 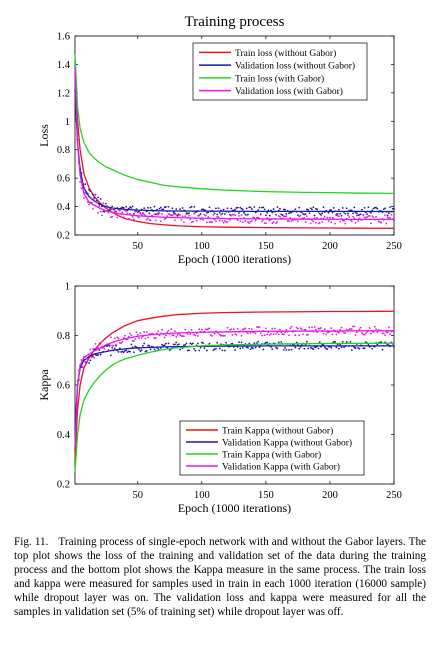 I want to click on legend-entry: Validation loss (without Gabor), so click(x=295, y=66).